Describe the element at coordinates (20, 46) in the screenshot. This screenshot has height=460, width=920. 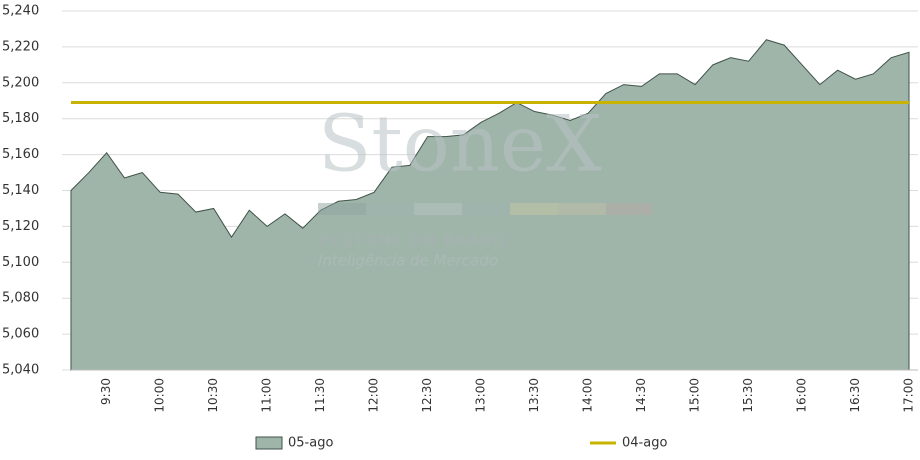
I see `y-tick-label: 5,220` at that location.